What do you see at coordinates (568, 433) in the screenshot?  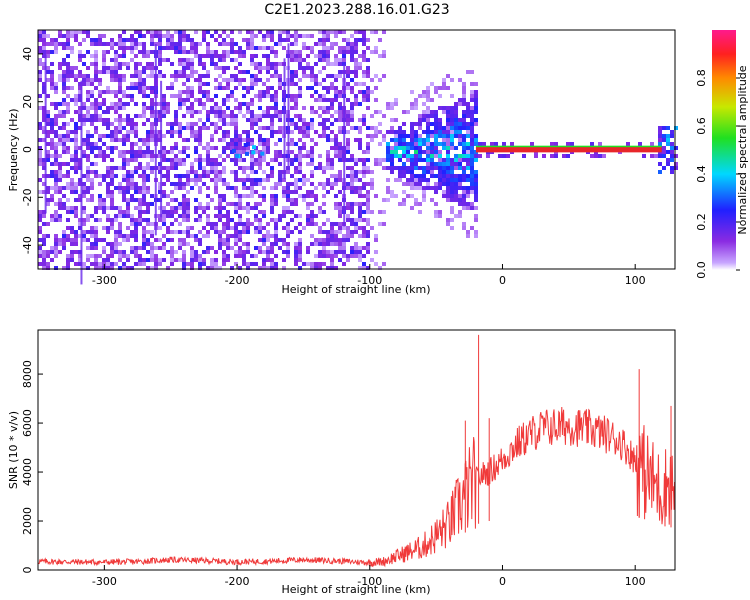 I see `snr-spikes` at bounding box center [568, 433].